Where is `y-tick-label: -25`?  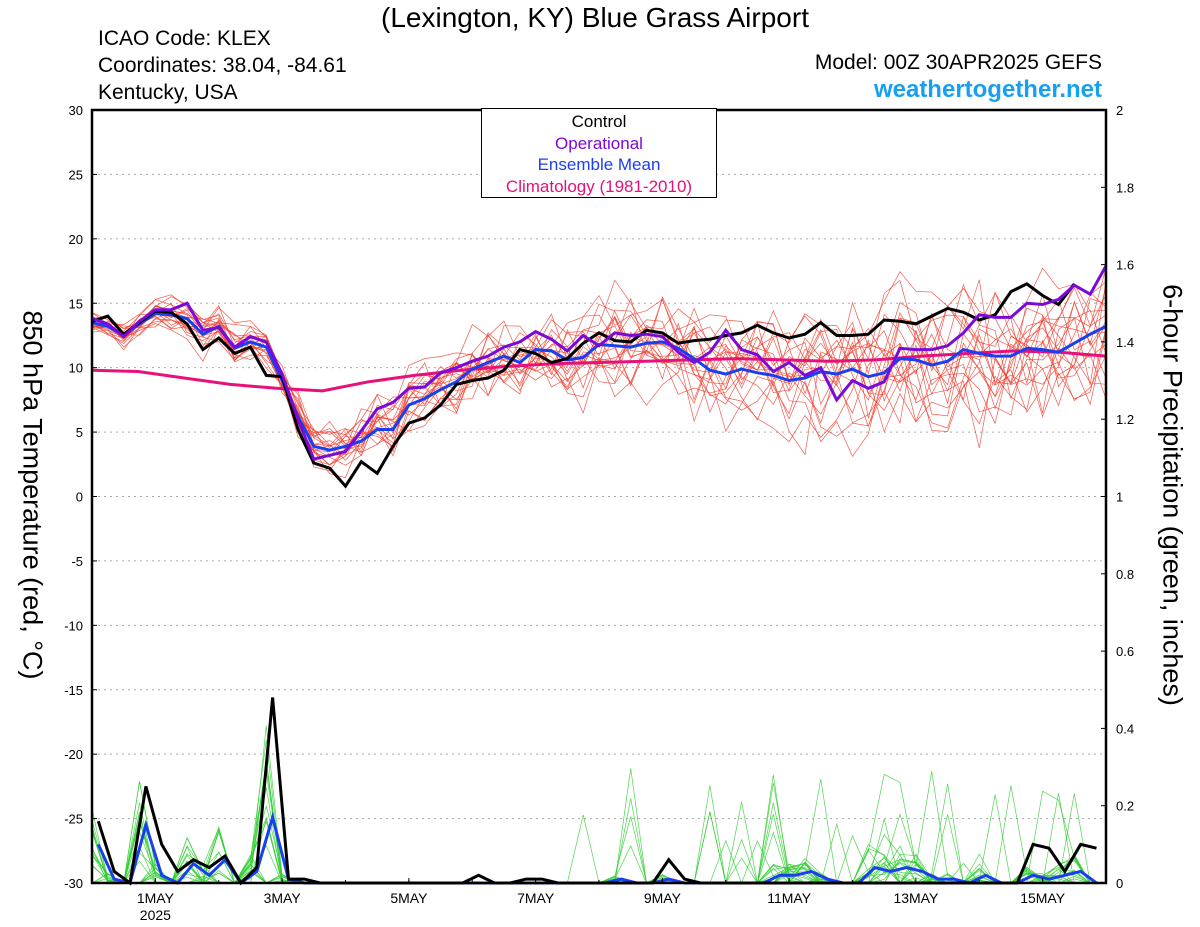 y-tick-label: -25 is located at coordinates (73, 819).